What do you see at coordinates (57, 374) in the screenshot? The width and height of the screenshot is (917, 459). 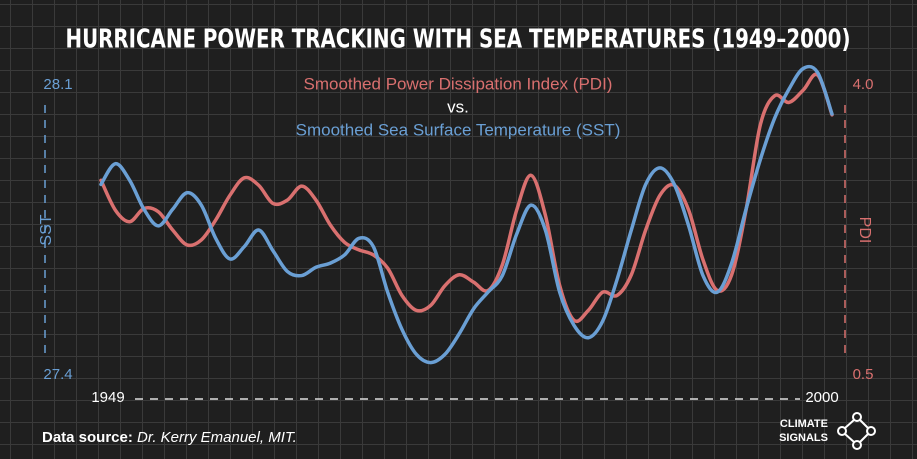 I see `y-tick-label: 27.4` at bounding box center [57, 374].